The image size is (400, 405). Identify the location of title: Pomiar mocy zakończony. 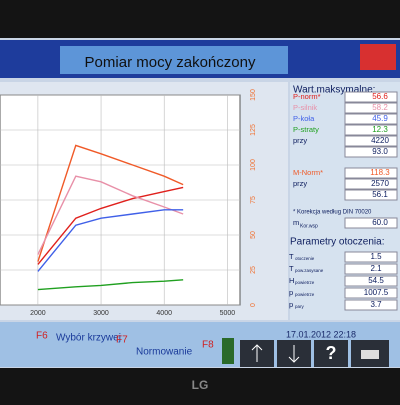
(170, 62).